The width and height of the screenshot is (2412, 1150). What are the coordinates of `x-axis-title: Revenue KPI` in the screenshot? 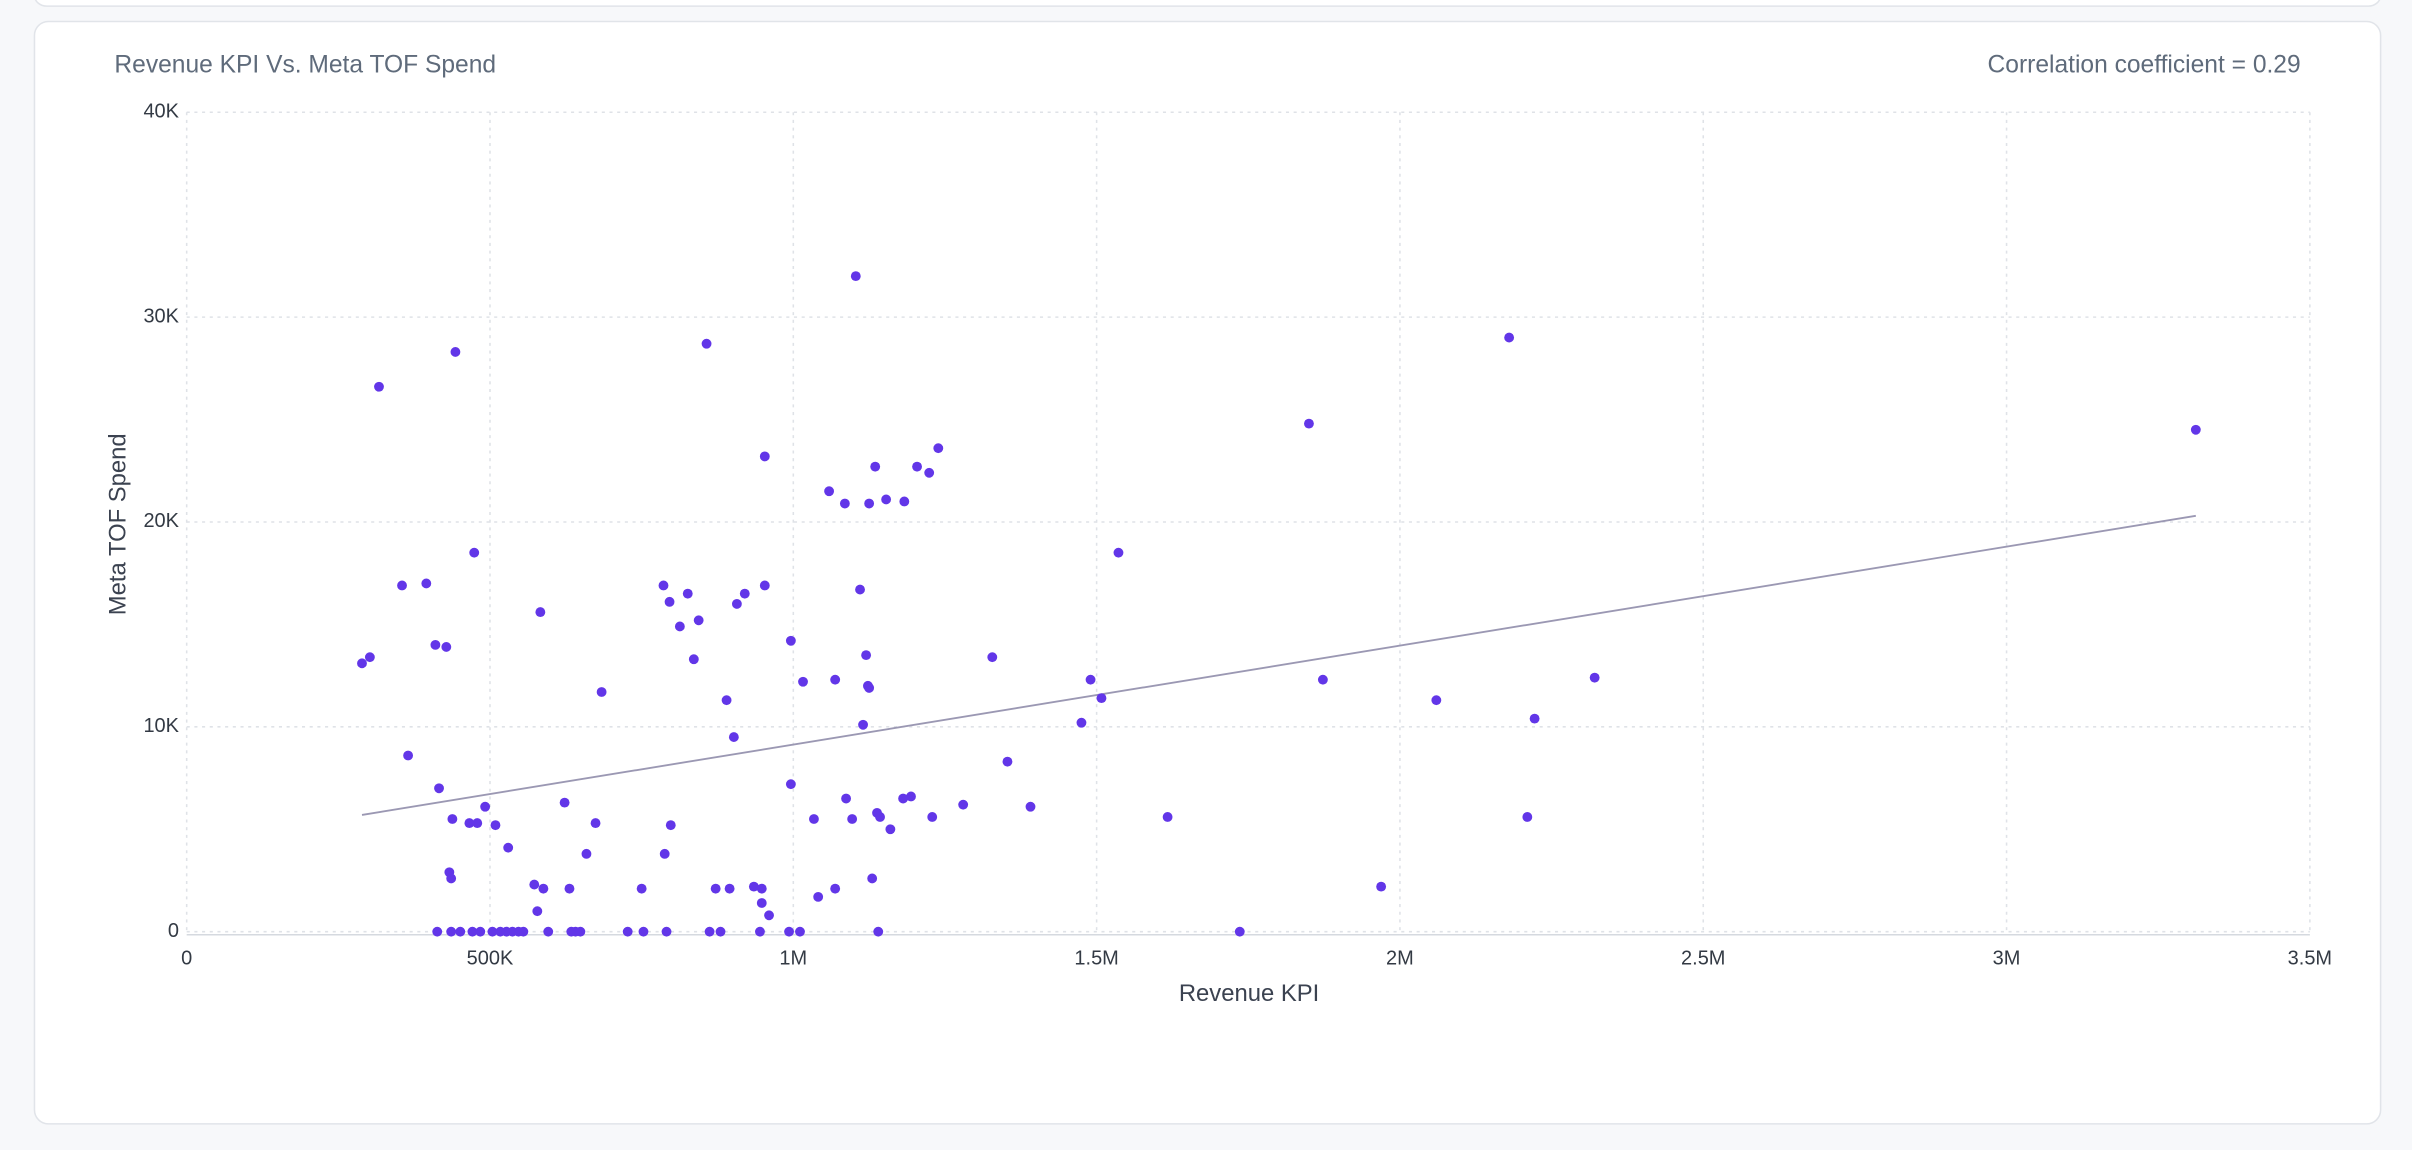 It's located at (1249, 993).